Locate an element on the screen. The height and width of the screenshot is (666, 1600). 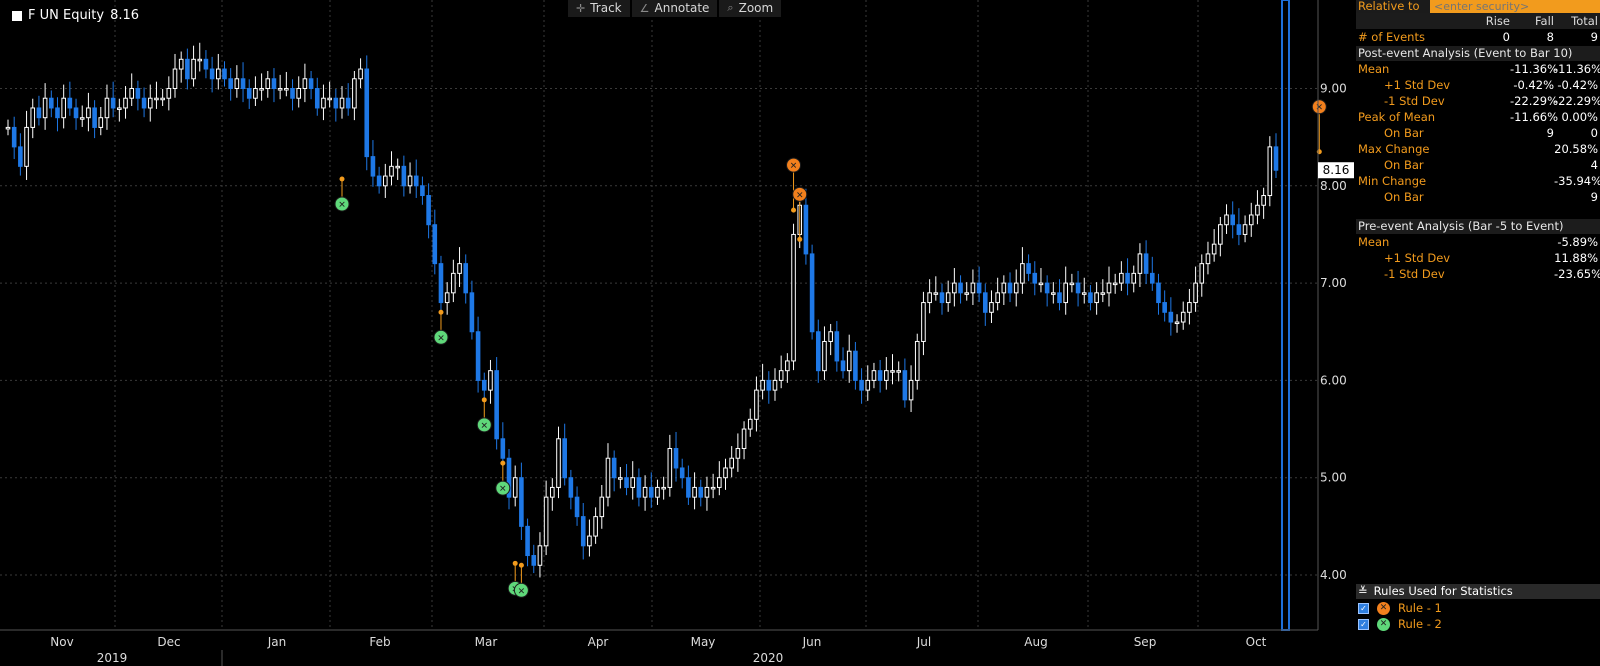
pre-row-rise is located at coordinates (1490, 274).